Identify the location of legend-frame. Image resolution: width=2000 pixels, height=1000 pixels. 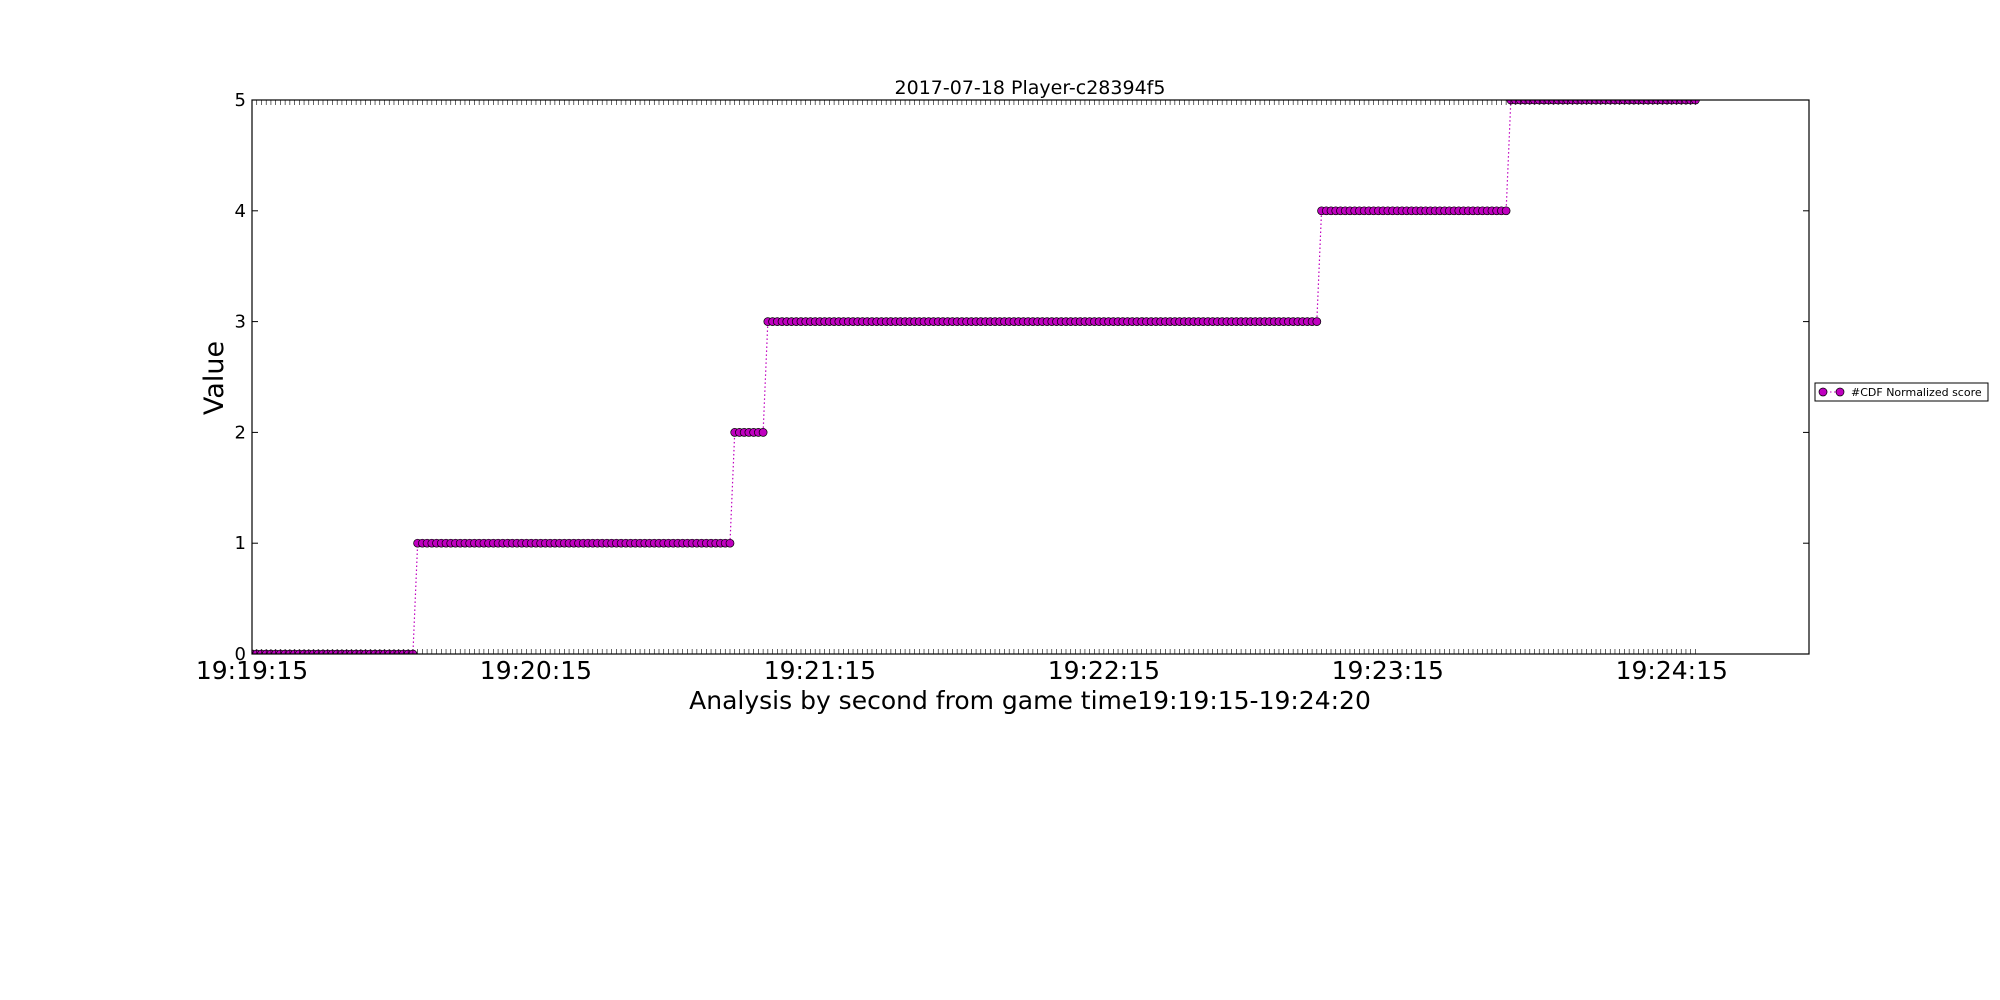
(1901, 392).